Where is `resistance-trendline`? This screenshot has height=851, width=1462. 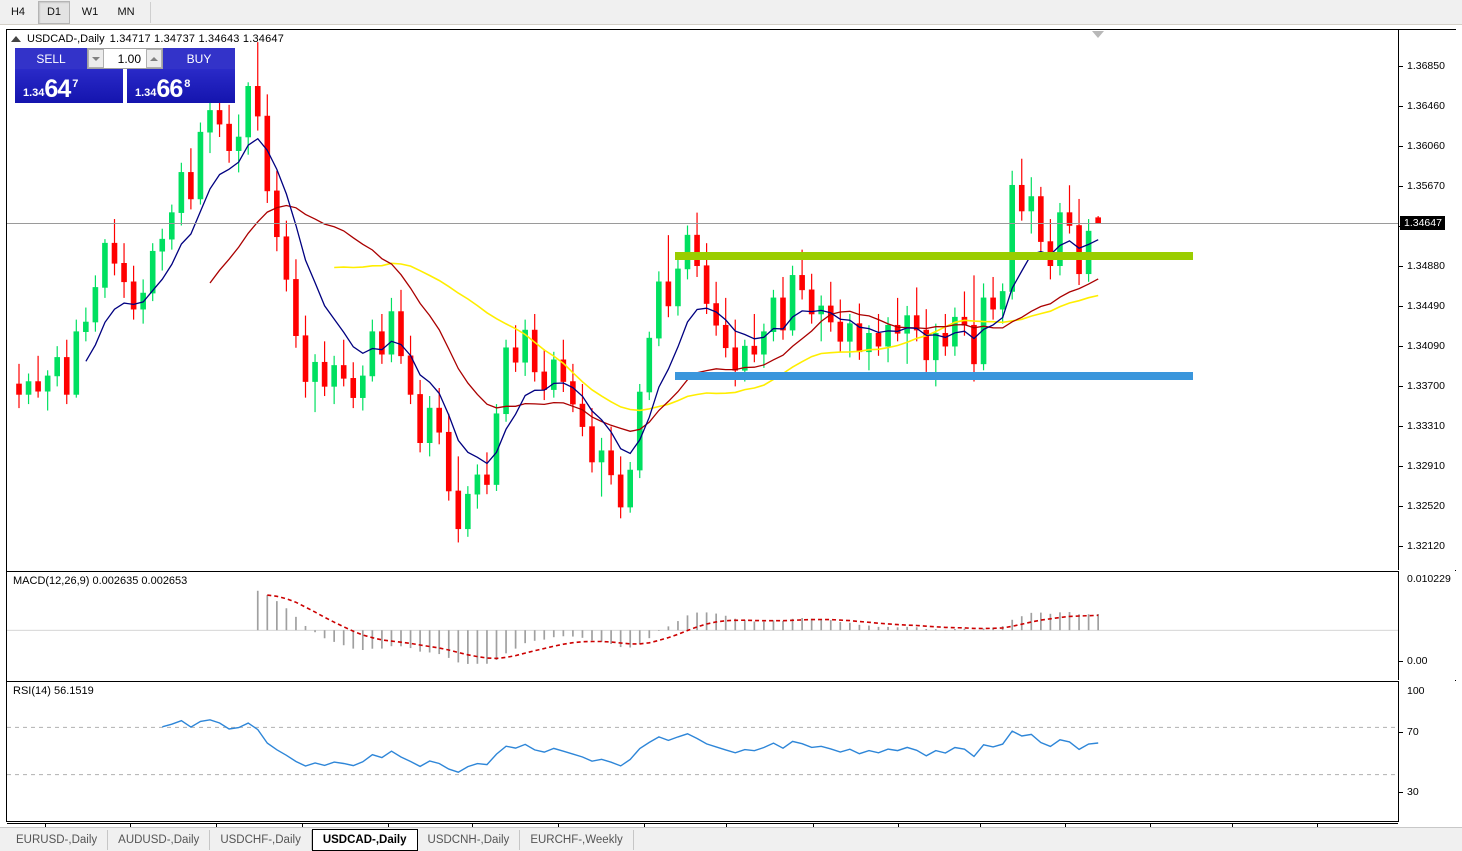 resistance-trendline is located at coordinates (934, 256).